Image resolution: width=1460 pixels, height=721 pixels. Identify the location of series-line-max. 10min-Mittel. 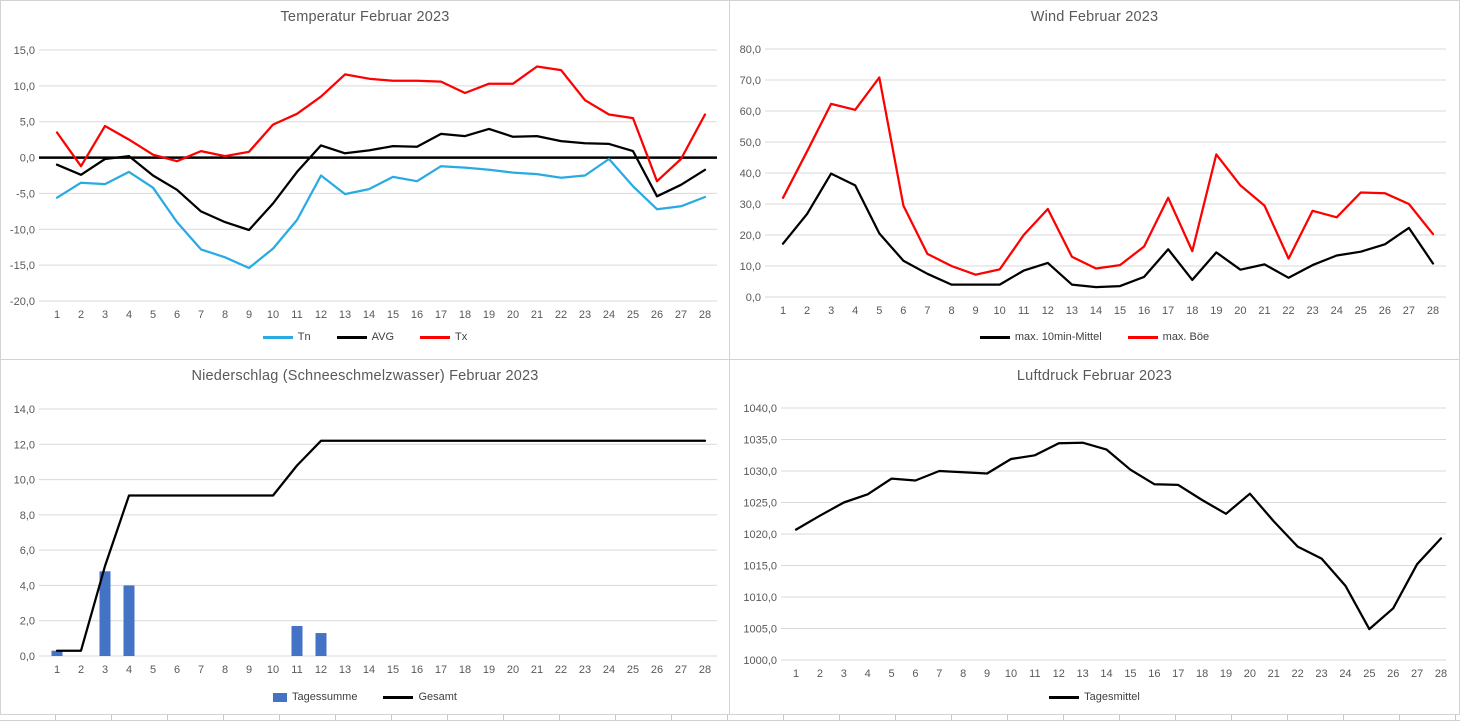
(1108, 230).